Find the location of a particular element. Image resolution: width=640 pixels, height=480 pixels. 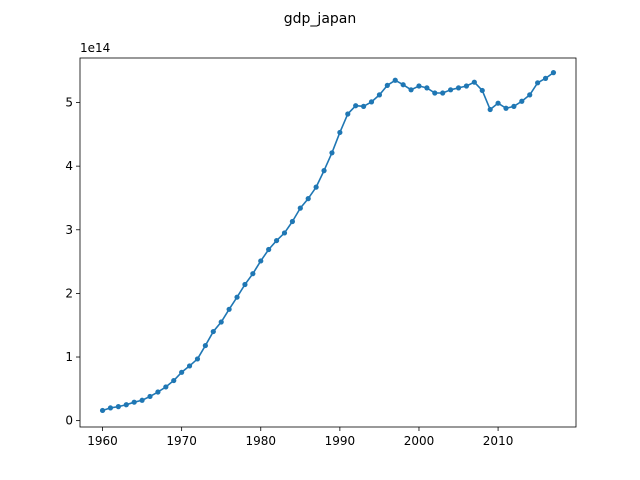

y-tick-label: 0 is located at coordinates (69, 421).